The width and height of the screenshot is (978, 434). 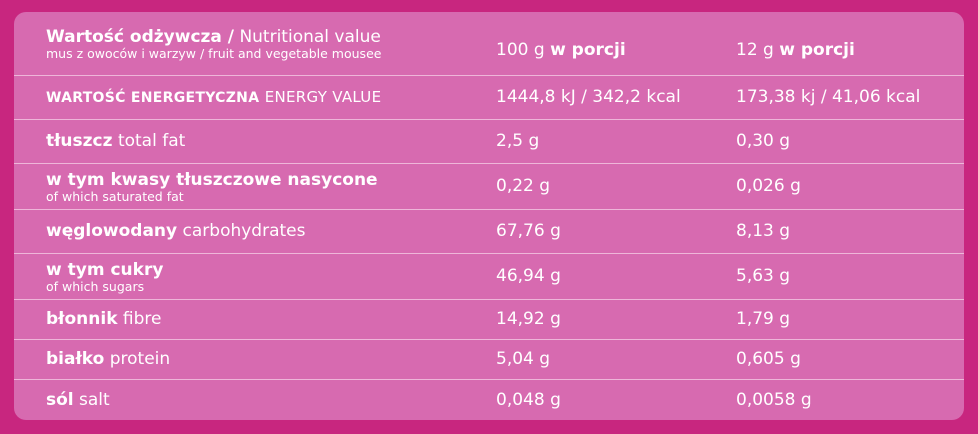 What do you see at coordinates (768, 186) in the screenshot?
I see `value-12g: 0,026 g` at bounding box center [768, 186].